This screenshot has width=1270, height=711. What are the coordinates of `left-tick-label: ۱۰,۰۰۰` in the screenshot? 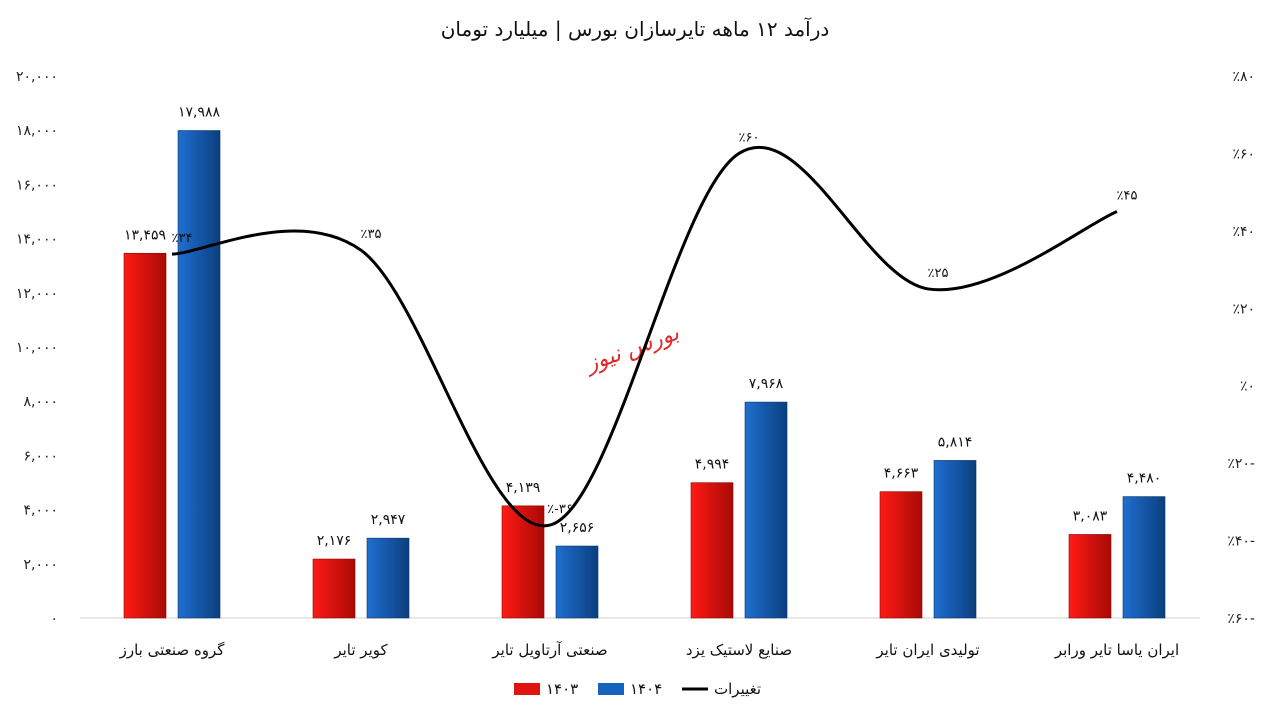 It's located at (37, 348).